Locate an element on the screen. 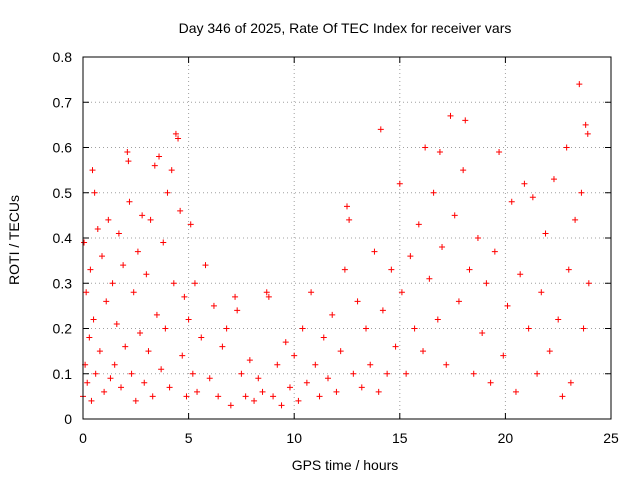  y-tick-label: 0 is located at coordinates (68, 419).